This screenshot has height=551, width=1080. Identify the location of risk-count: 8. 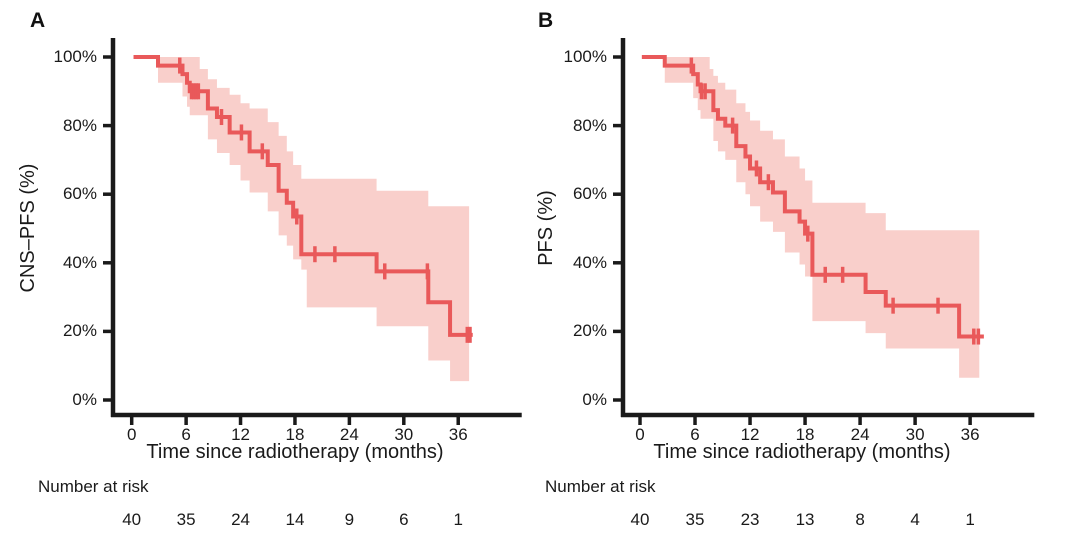
(860, 519).